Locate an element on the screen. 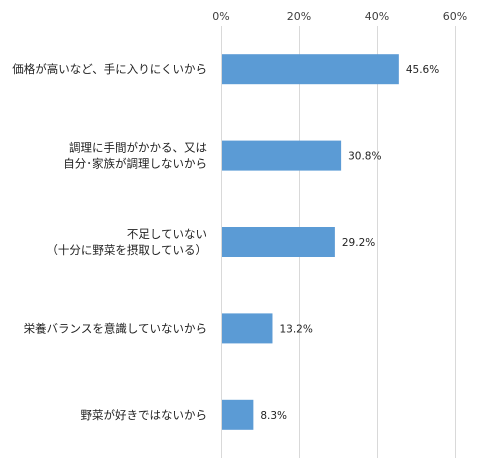 This screenshot has width=479, height=473. data-label: 29.2% is located at coordinates (358, 243).